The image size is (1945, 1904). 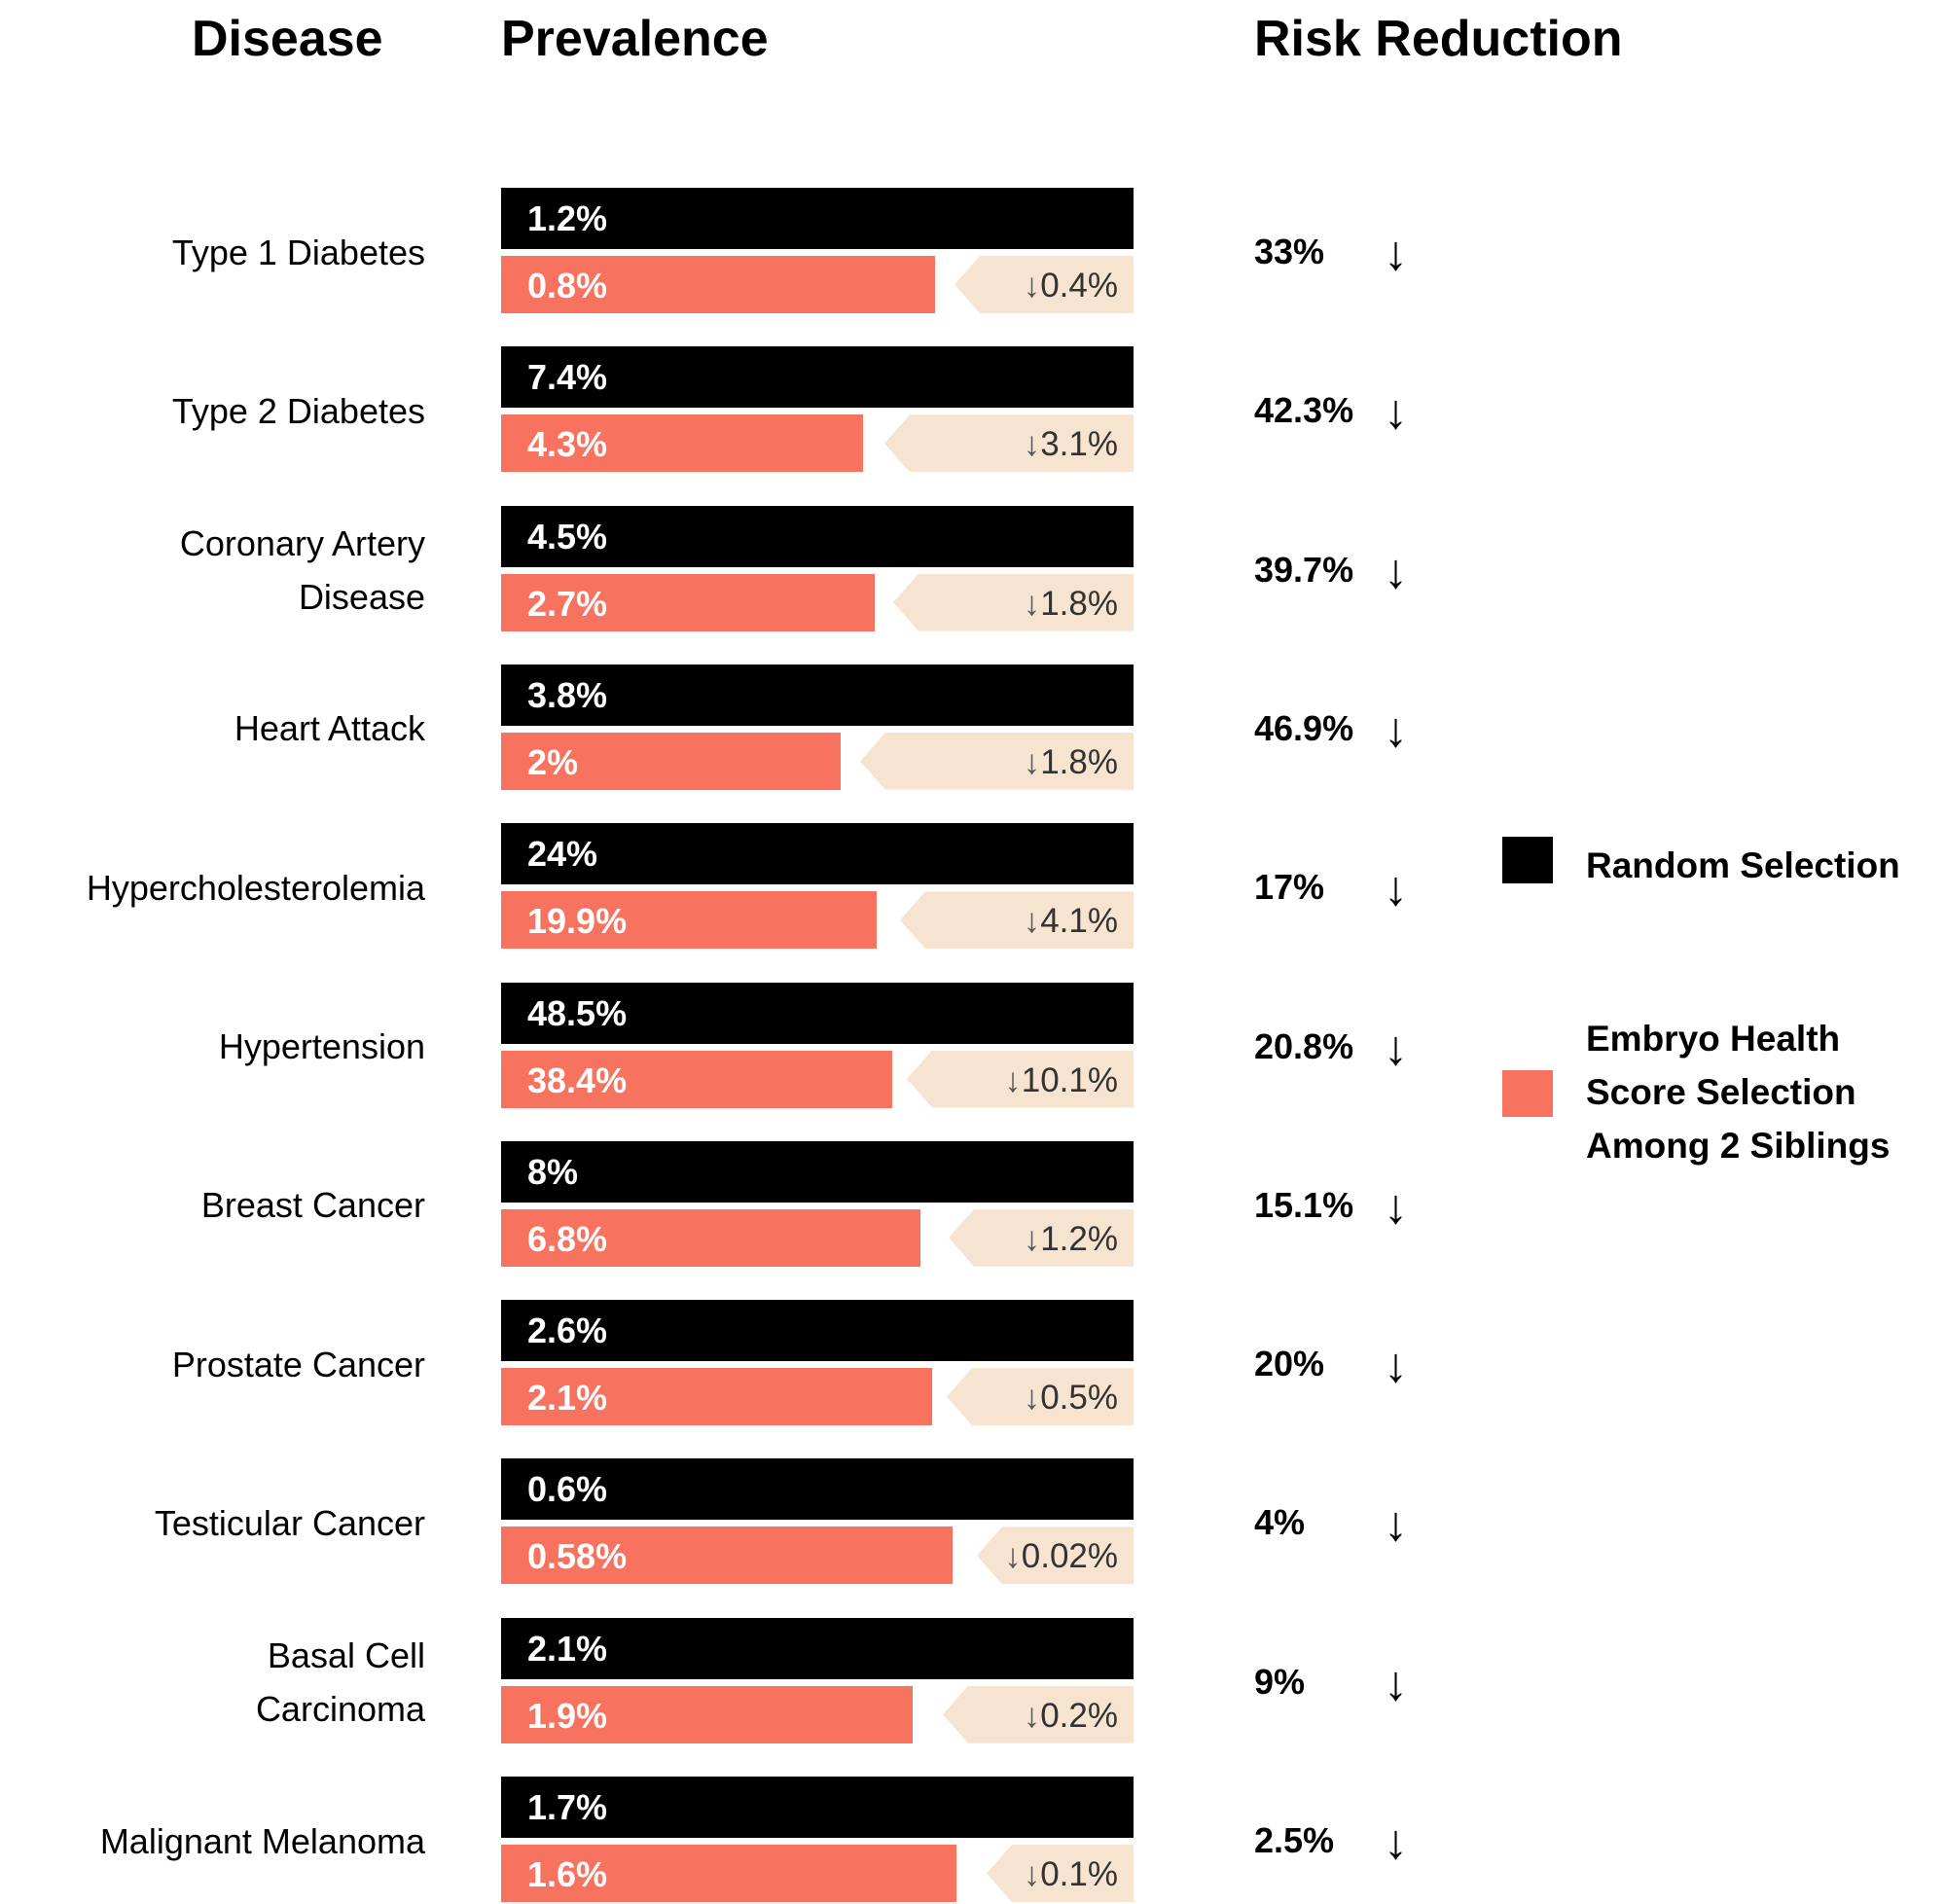 What do you see at coordinates (1743, 865) in the screenshot?
I see `legend-label-random: Random Selection` at bounding box center [1743, 865].